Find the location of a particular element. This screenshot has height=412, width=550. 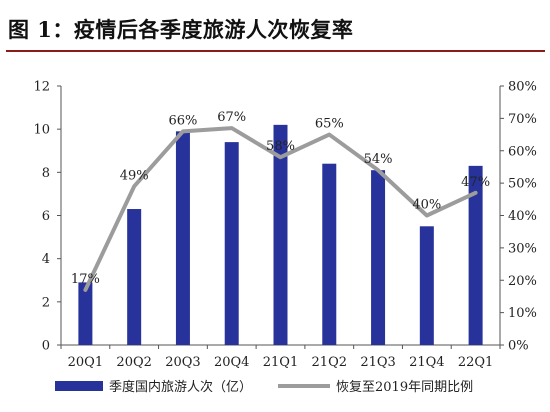

legend-bar-label: 季度国内旅游人次（亿） is located at coordinates (180, 387).